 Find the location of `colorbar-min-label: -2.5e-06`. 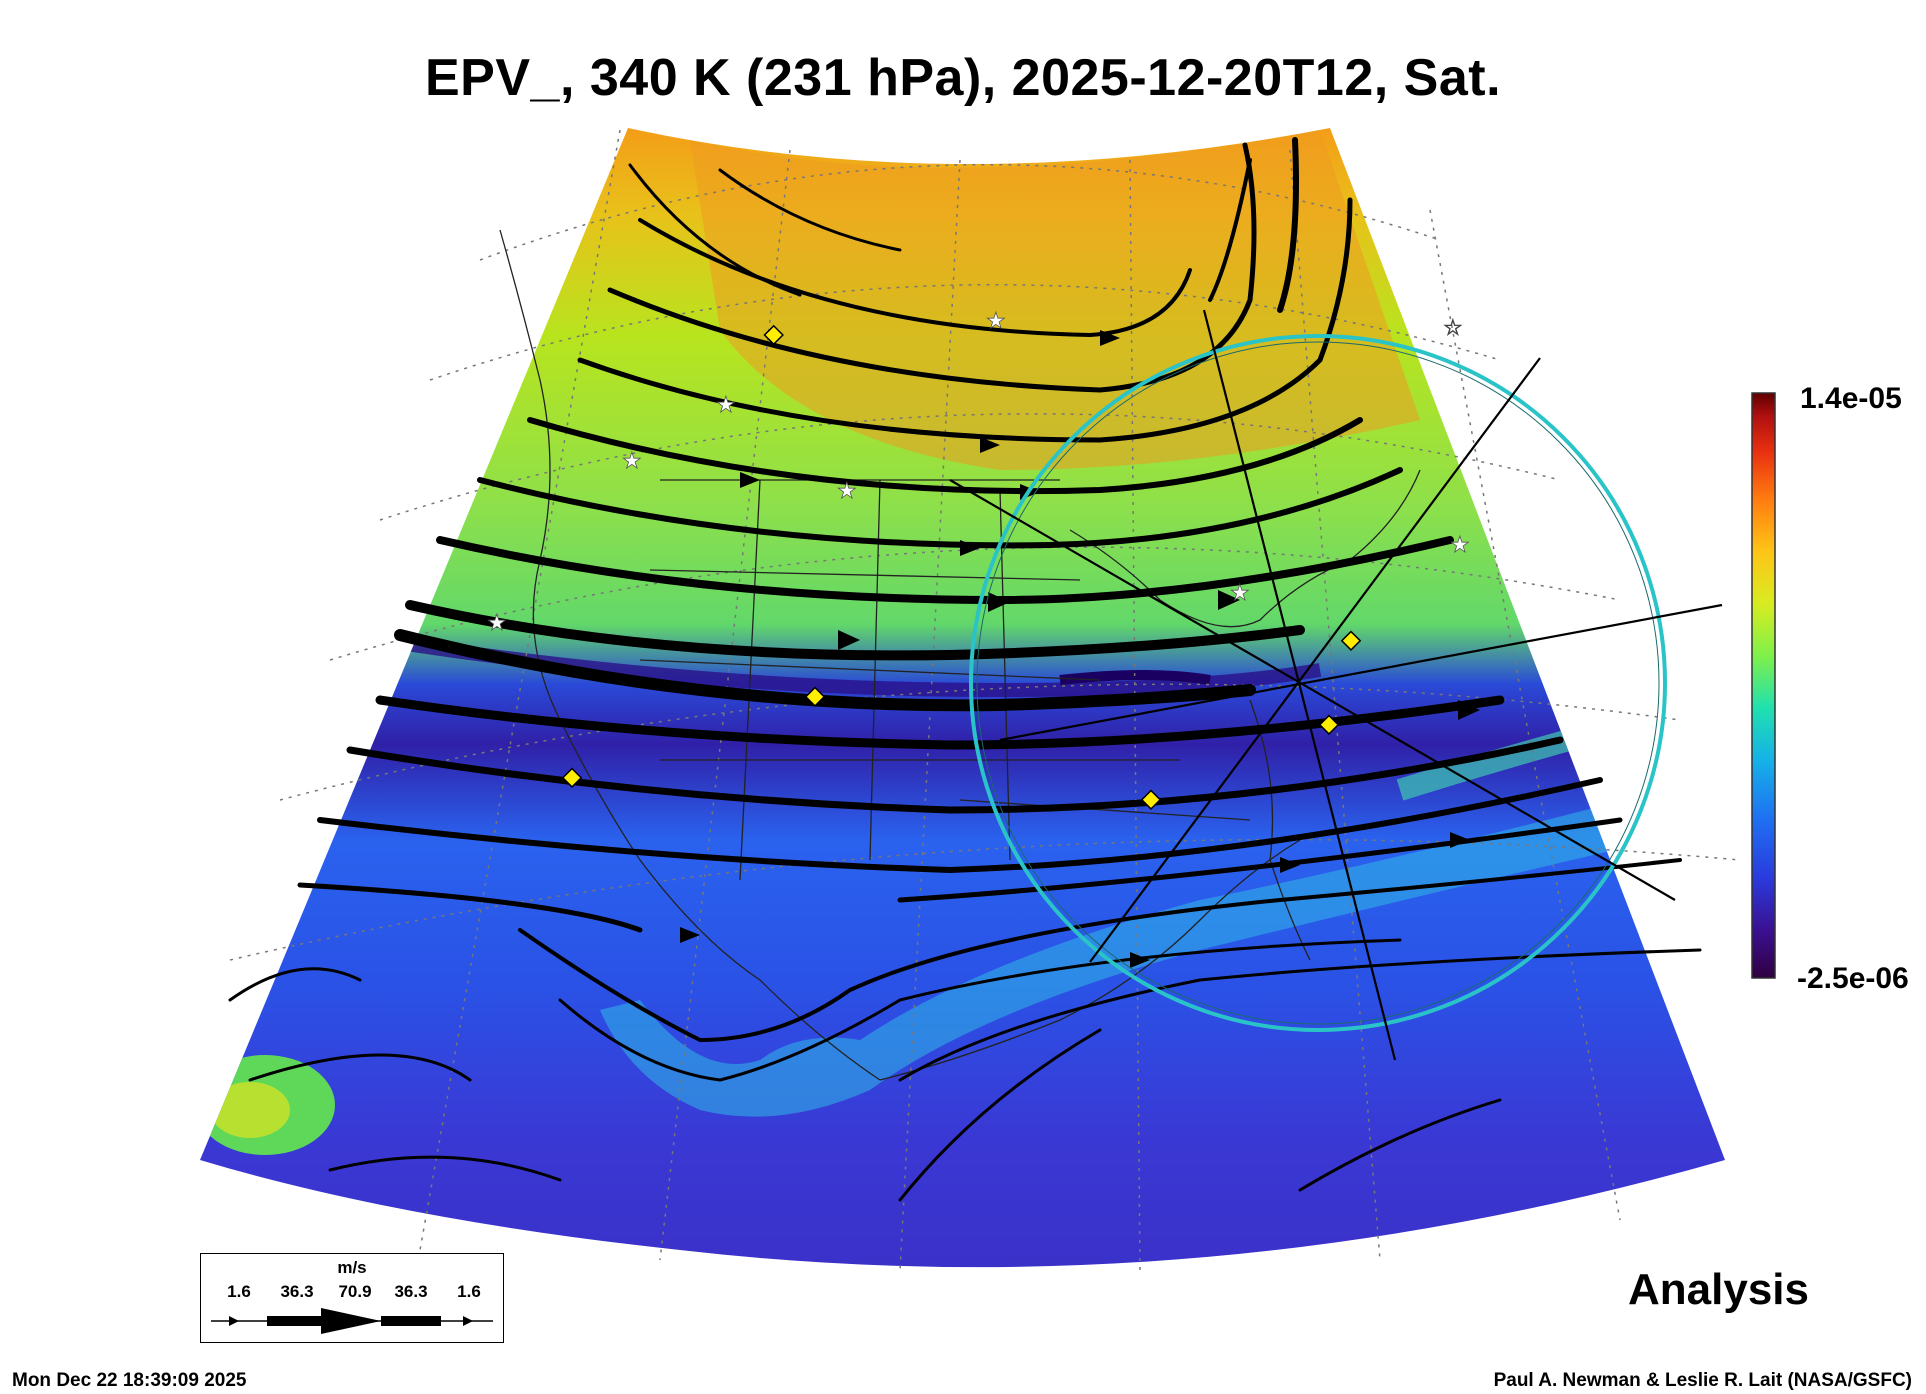

colorbar-min-label: -2.5e-06 is located at coordinates (1853, 978).